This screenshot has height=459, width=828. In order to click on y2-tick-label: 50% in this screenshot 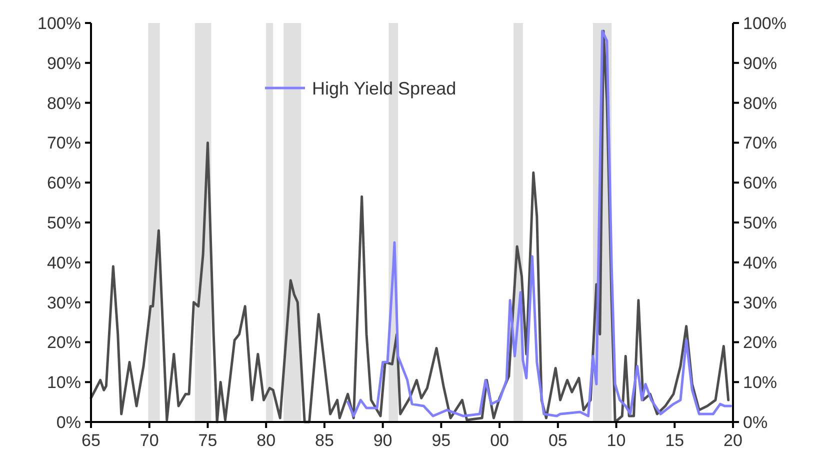, I will do `click(760, 222)`.